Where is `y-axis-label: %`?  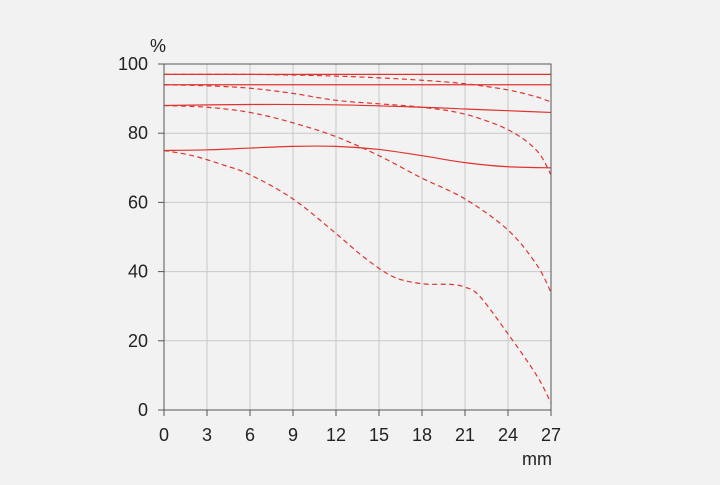
y-axis-label: % is located at coordinates (158, 46).